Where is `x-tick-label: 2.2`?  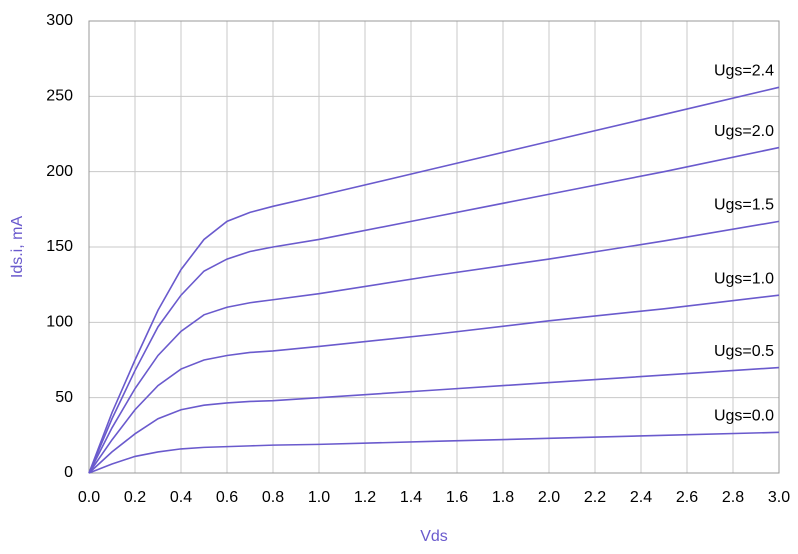 x-tick-label: 2.2 is located at coordinates (595, 497).